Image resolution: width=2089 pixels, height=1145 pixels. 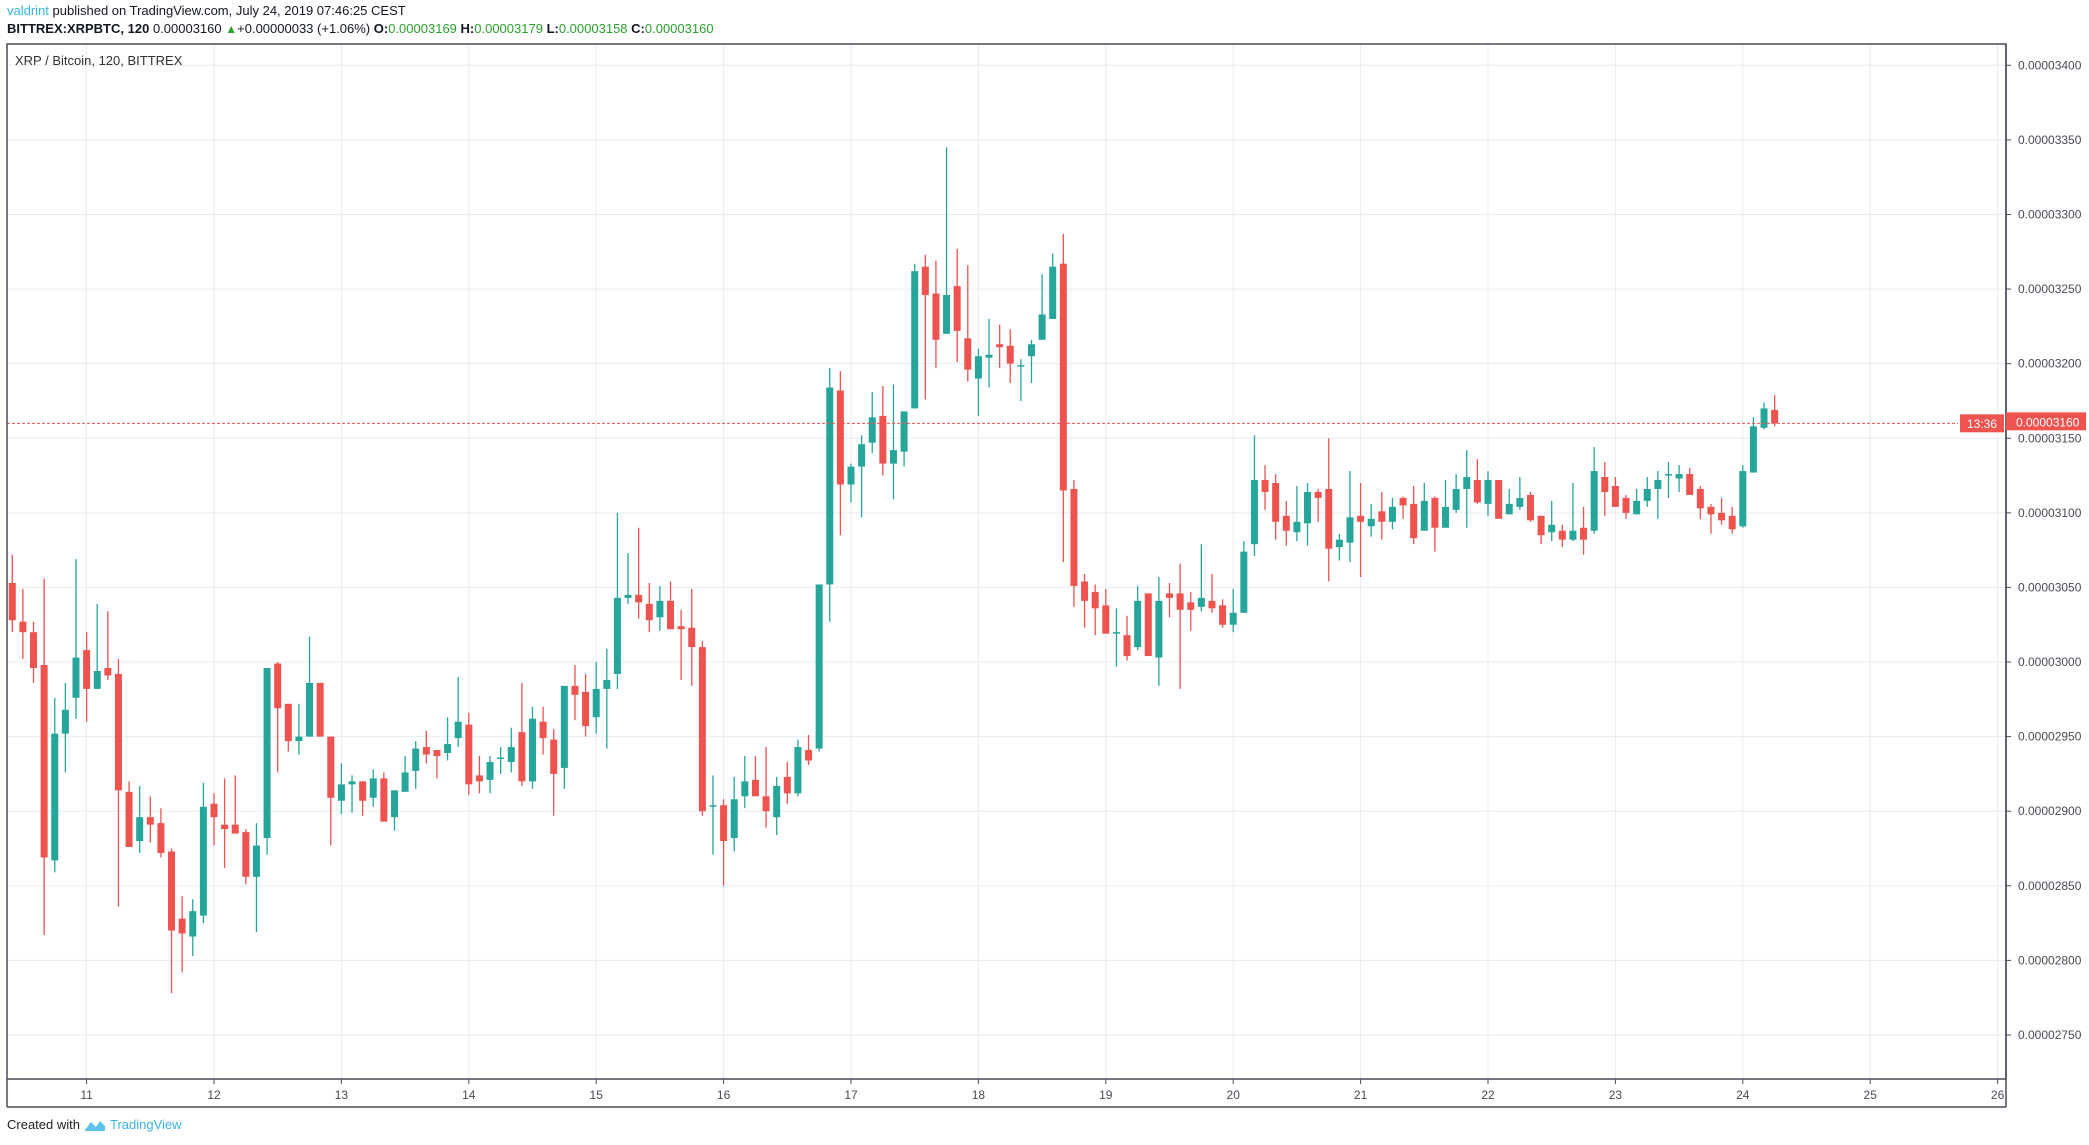 I want to click on price-tick-label: 0.00003000, so click(x=2050, y=662).